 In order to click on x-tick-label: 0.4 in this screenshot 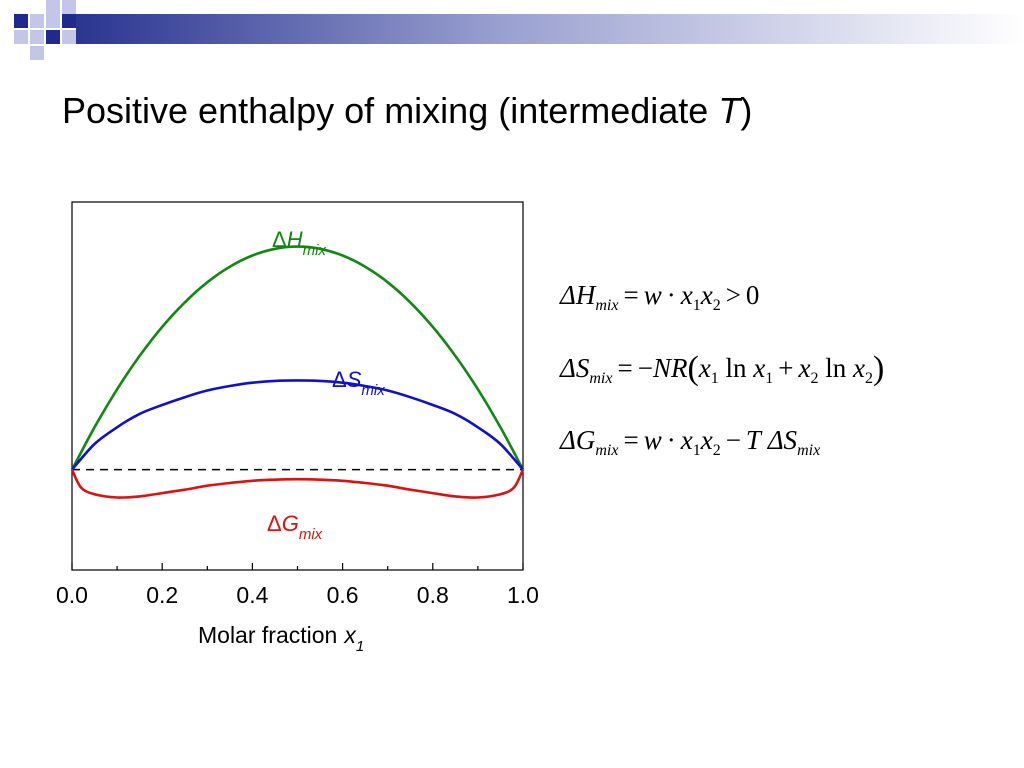, I will do `click(252, 595)`.